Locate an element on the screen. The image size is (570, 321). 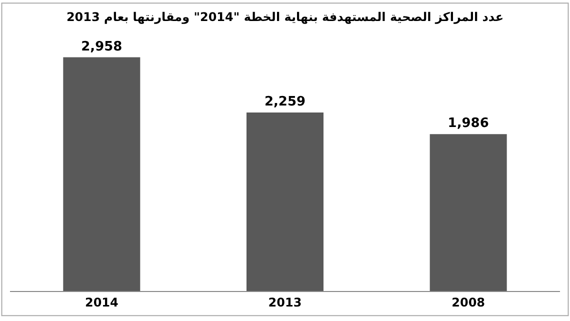
x-tick-label: 2014 is located at coordinates (101, 302).